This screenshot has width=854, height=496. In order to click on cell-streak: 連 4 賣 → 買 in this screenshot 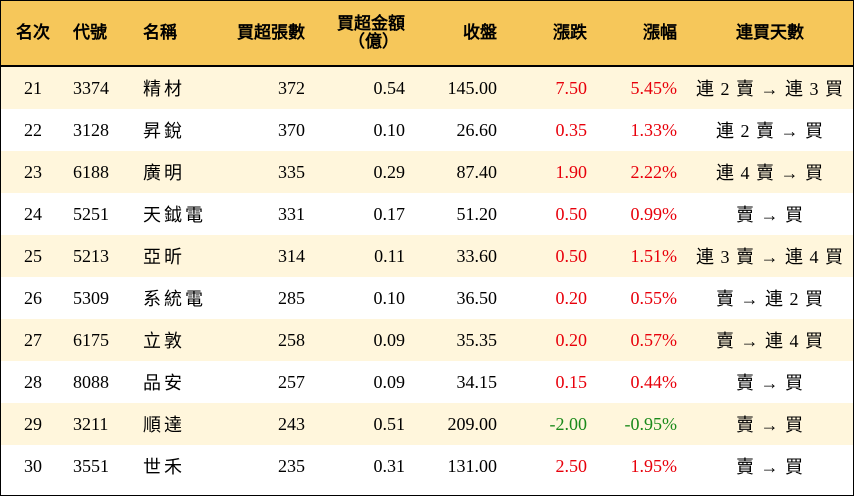, I will do `click(770, 172)`.